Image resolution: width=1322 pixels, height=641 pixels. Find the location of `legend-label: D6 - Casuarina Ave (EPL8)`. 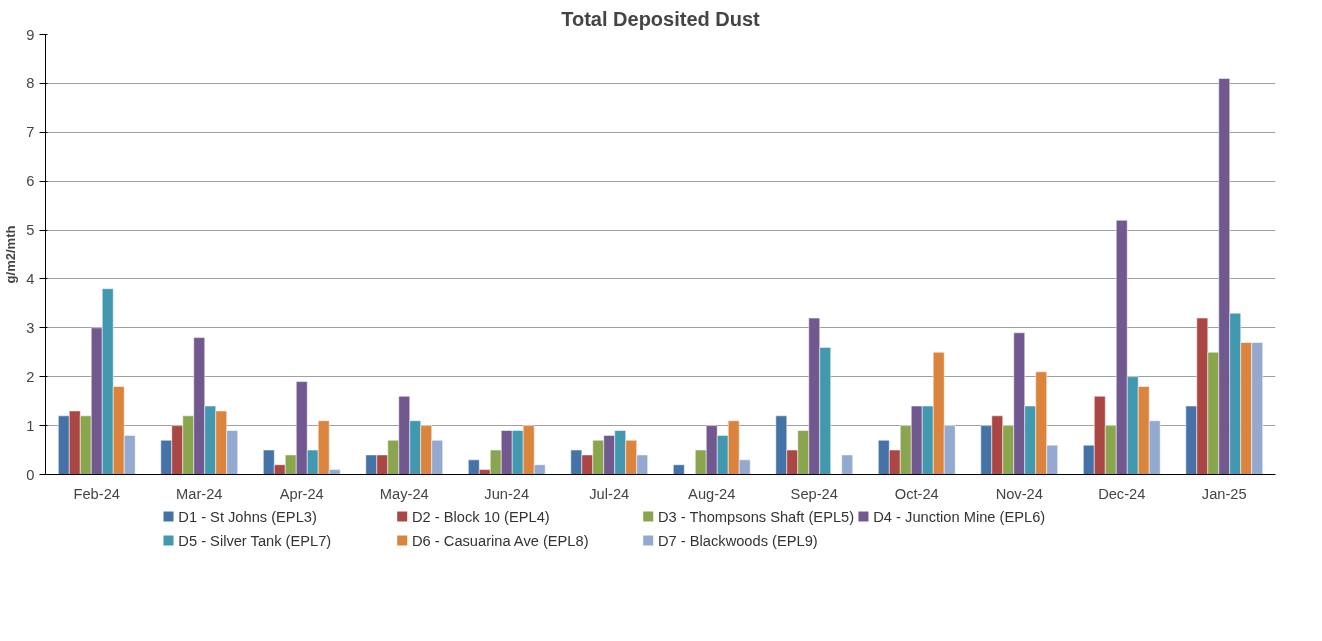

legend-label: D6 - Casuarina Ave (EPL8) is located at coordinates (500, 540).